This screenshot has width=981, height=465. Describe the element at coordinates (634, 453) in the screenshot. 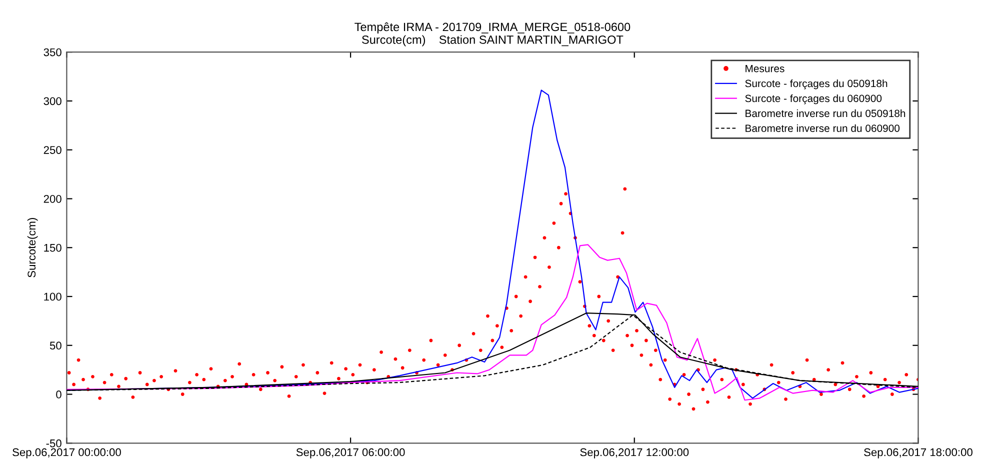

I see `x-tick-label: Sep.06,2017 12:00:00` at that location.